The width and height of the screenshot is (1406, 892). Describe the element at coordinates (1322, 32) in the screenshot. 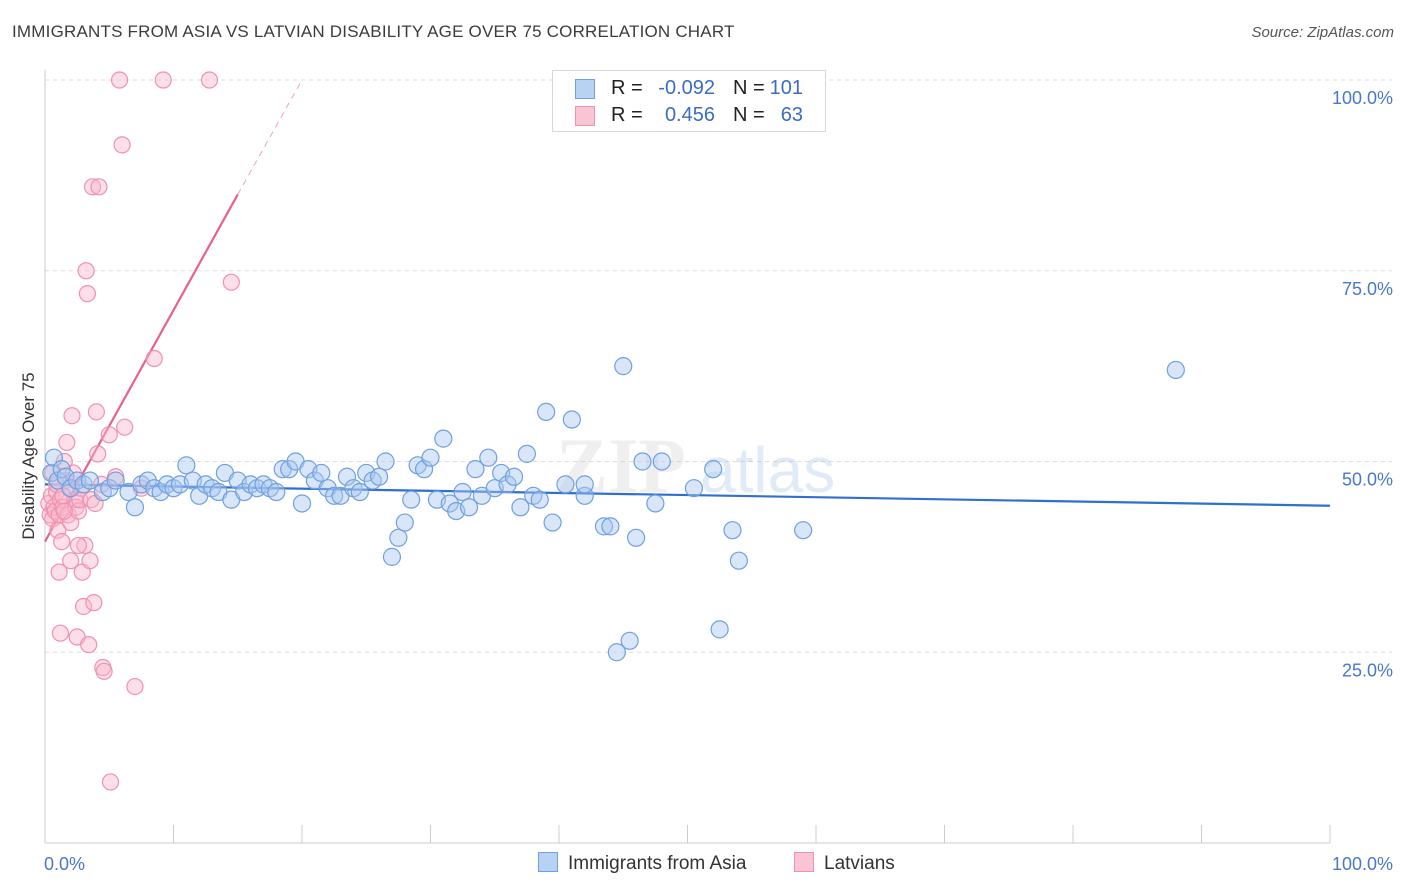

I see `source-label: Source: ZipAtlas.com` at that location.